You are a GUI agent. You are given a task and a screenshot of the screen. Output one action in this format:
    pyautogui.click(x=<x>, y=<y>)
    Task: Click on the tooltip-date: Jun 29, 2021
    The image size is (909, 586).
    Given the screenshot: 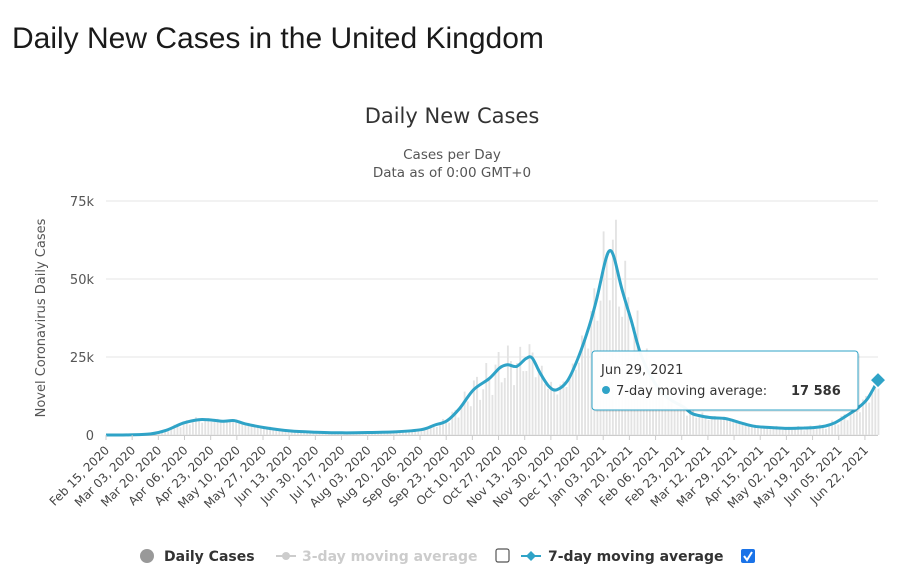 What is the action you would take?
    pyautogui.click(x=641, y=370)
    